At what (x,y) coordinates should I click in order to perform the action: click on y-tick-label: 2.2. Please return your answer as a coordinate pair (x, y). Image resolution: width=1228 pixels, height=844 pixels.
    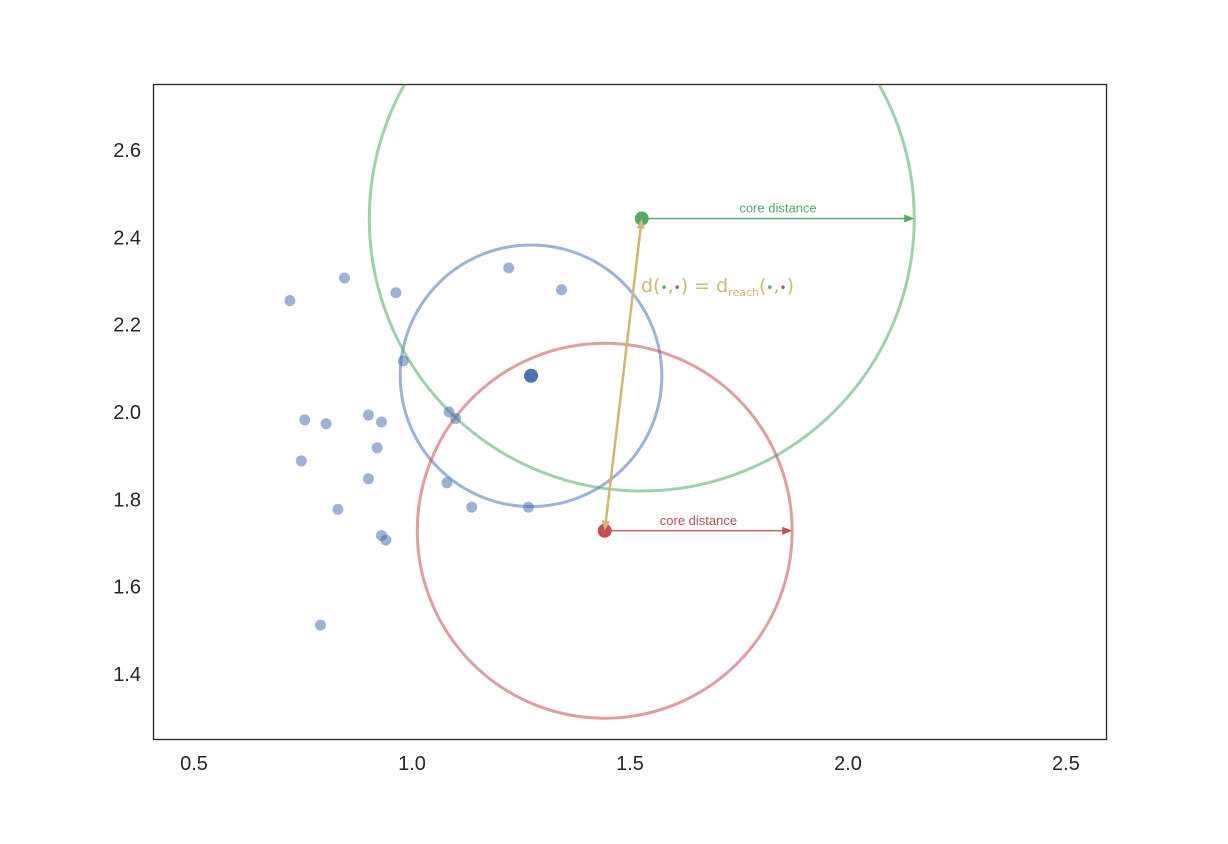
    Looking at the image, I should click on (127, 326).